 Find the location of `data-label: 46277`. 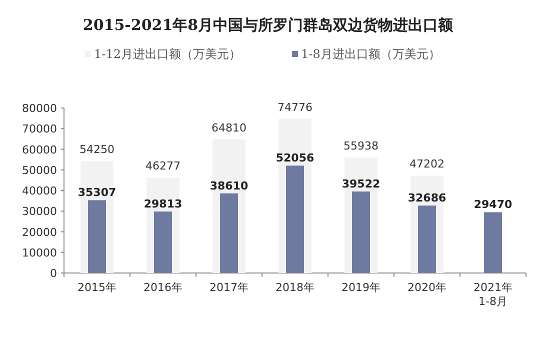

data-label: 46277 is located at coordinates (163, 166).